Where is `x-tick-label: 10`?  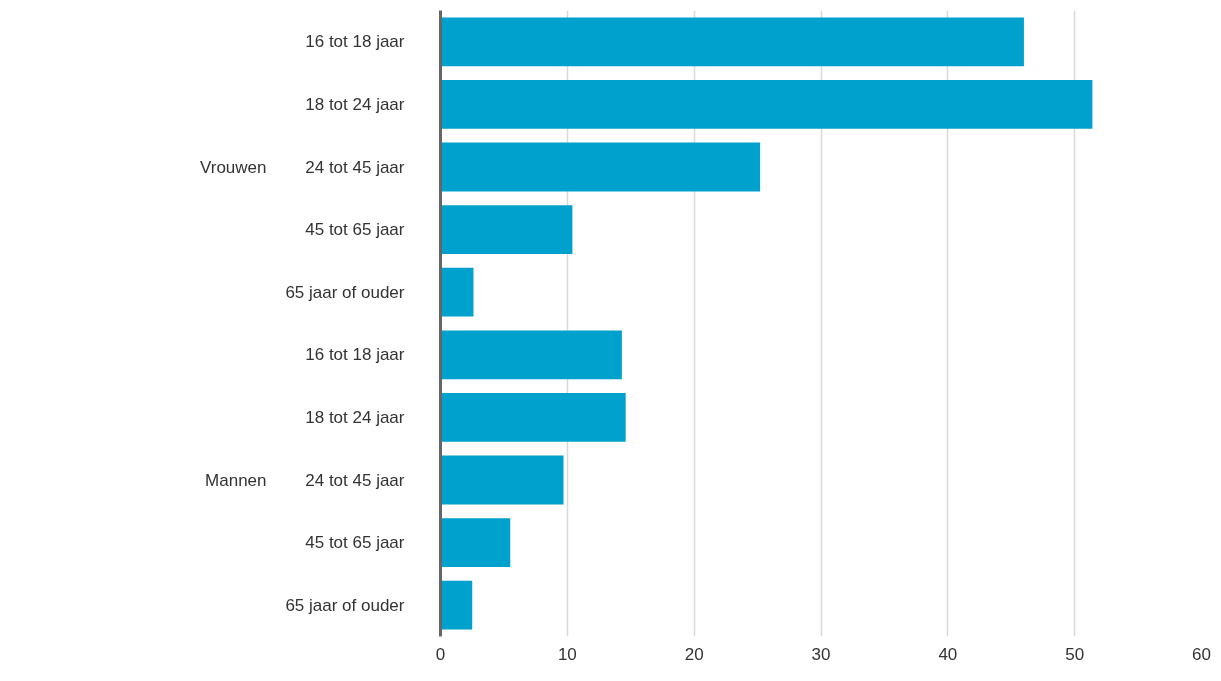 x-tick-label: 10 is located at coordinates (567, 654).